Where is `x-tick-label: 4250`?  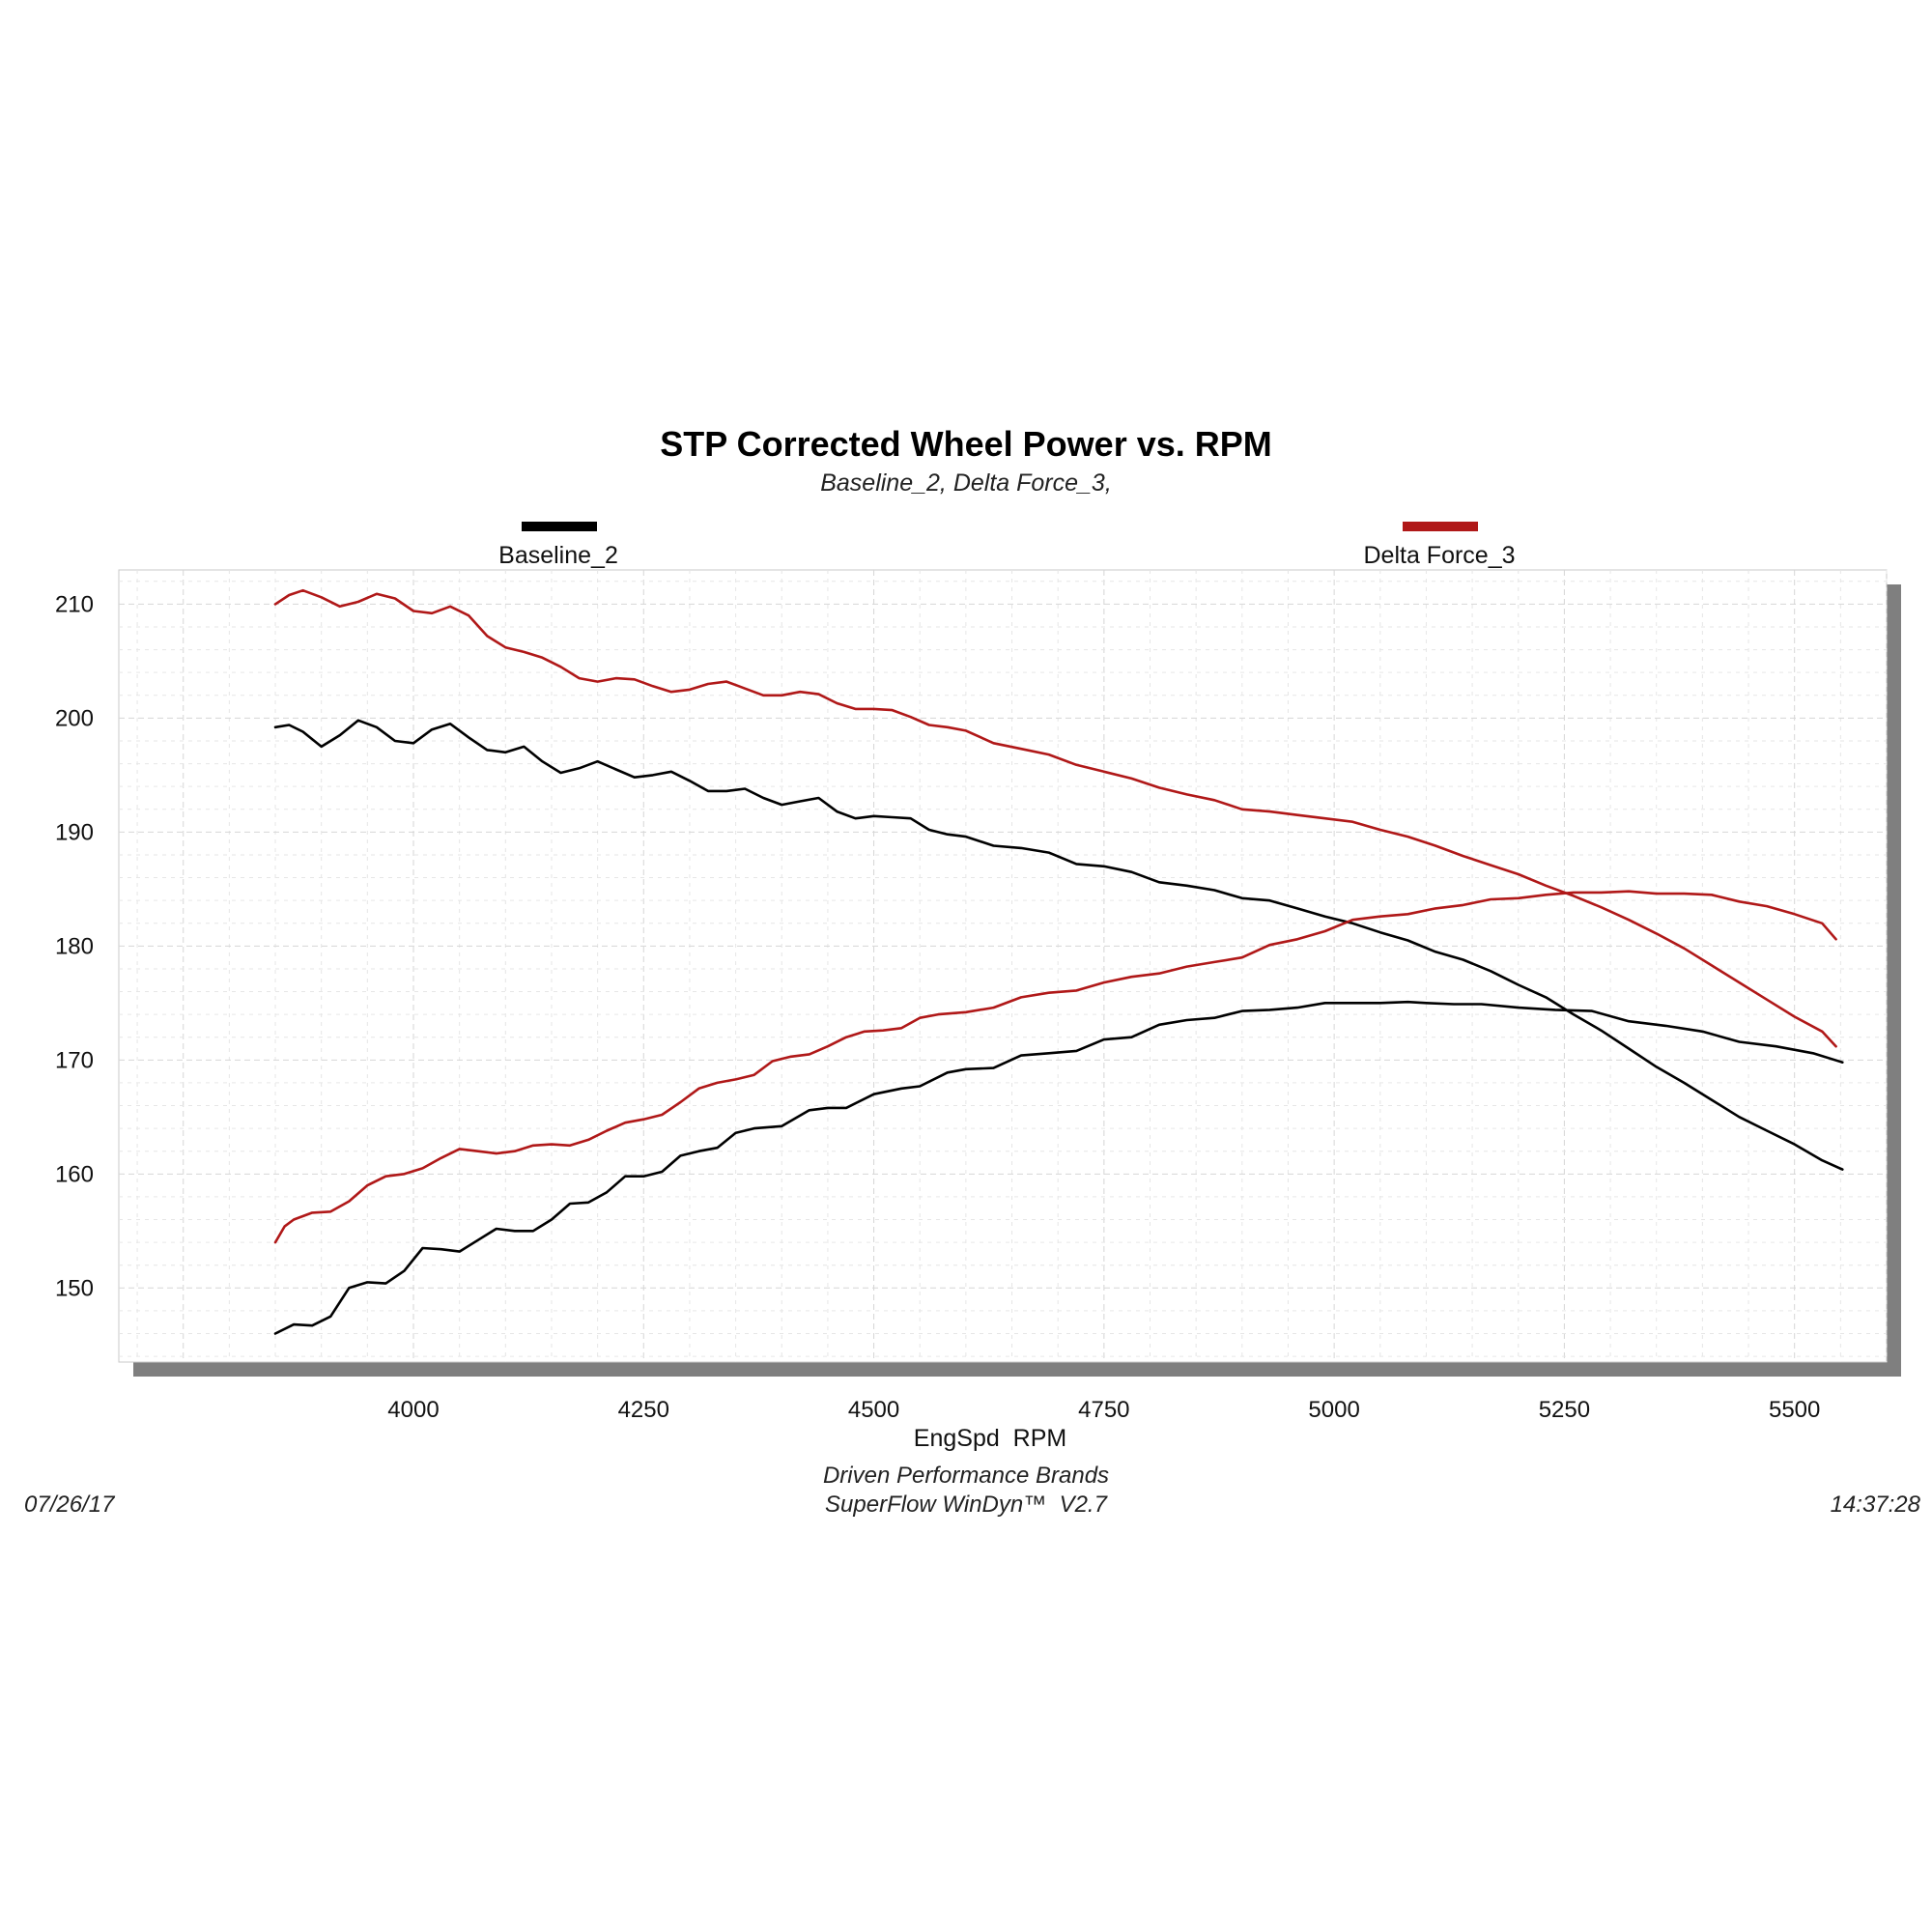
x-tick-label: 4250 is located at coordinates (643, 1410).